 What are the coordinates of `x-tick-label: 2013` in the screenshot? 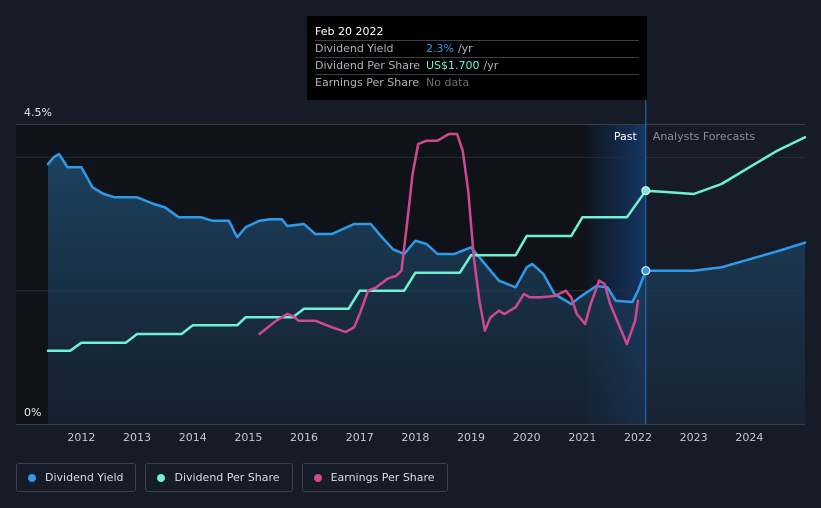 It's located at (137, 437).